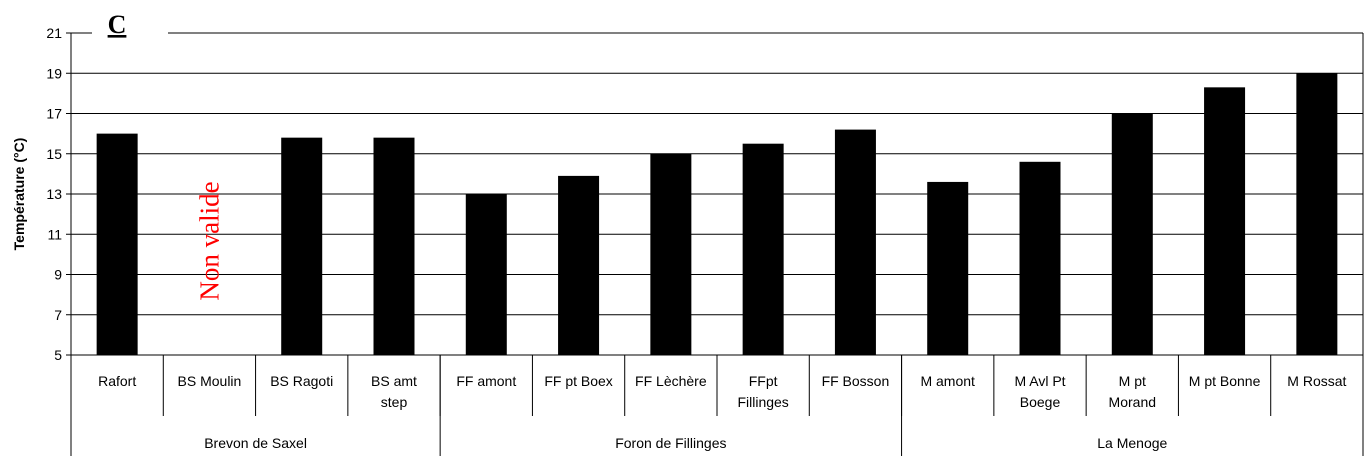 This screenshot has width=1366, height=461. I want to click on category-label: BS Ragoti, so click(301, 381).